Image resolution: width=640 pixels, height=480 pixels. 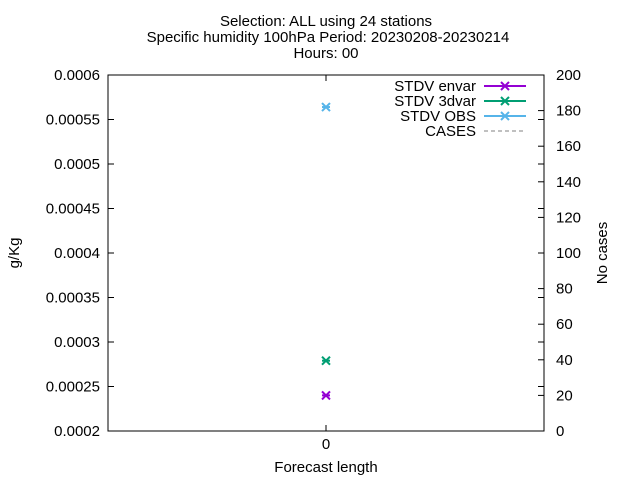 What do you see at coordinates (77, 342) in the screenshot?
I see `y-tick-label: 0.0003` at bounding box center [77, 342].